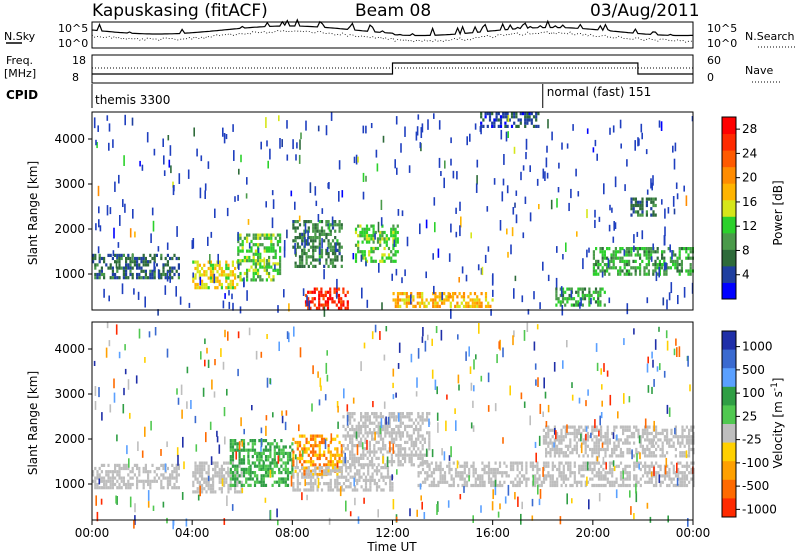 The width and height of the screenshot is (800, 554). What do you see at coordinates (79, 60) in the screenshot?
I see `freq-left-tick-top: 18` at bounding box center [79, 60].